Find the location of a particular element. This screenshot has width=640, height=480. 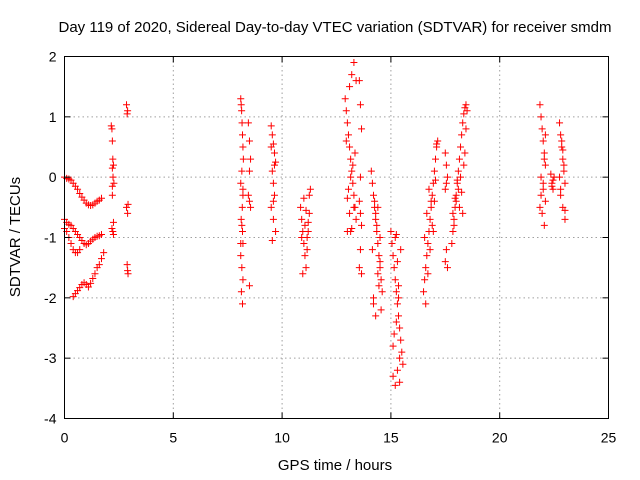

y-tick-label: -1 is located at coordinates (50, 238).